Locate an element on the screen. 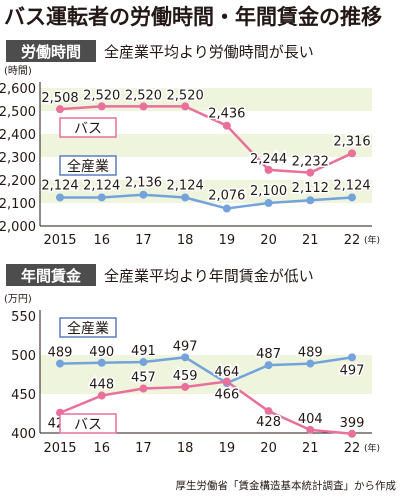 The width and height of the screenshot is (400, 498). series-name-label: バス is located at coordinates (88, 129).